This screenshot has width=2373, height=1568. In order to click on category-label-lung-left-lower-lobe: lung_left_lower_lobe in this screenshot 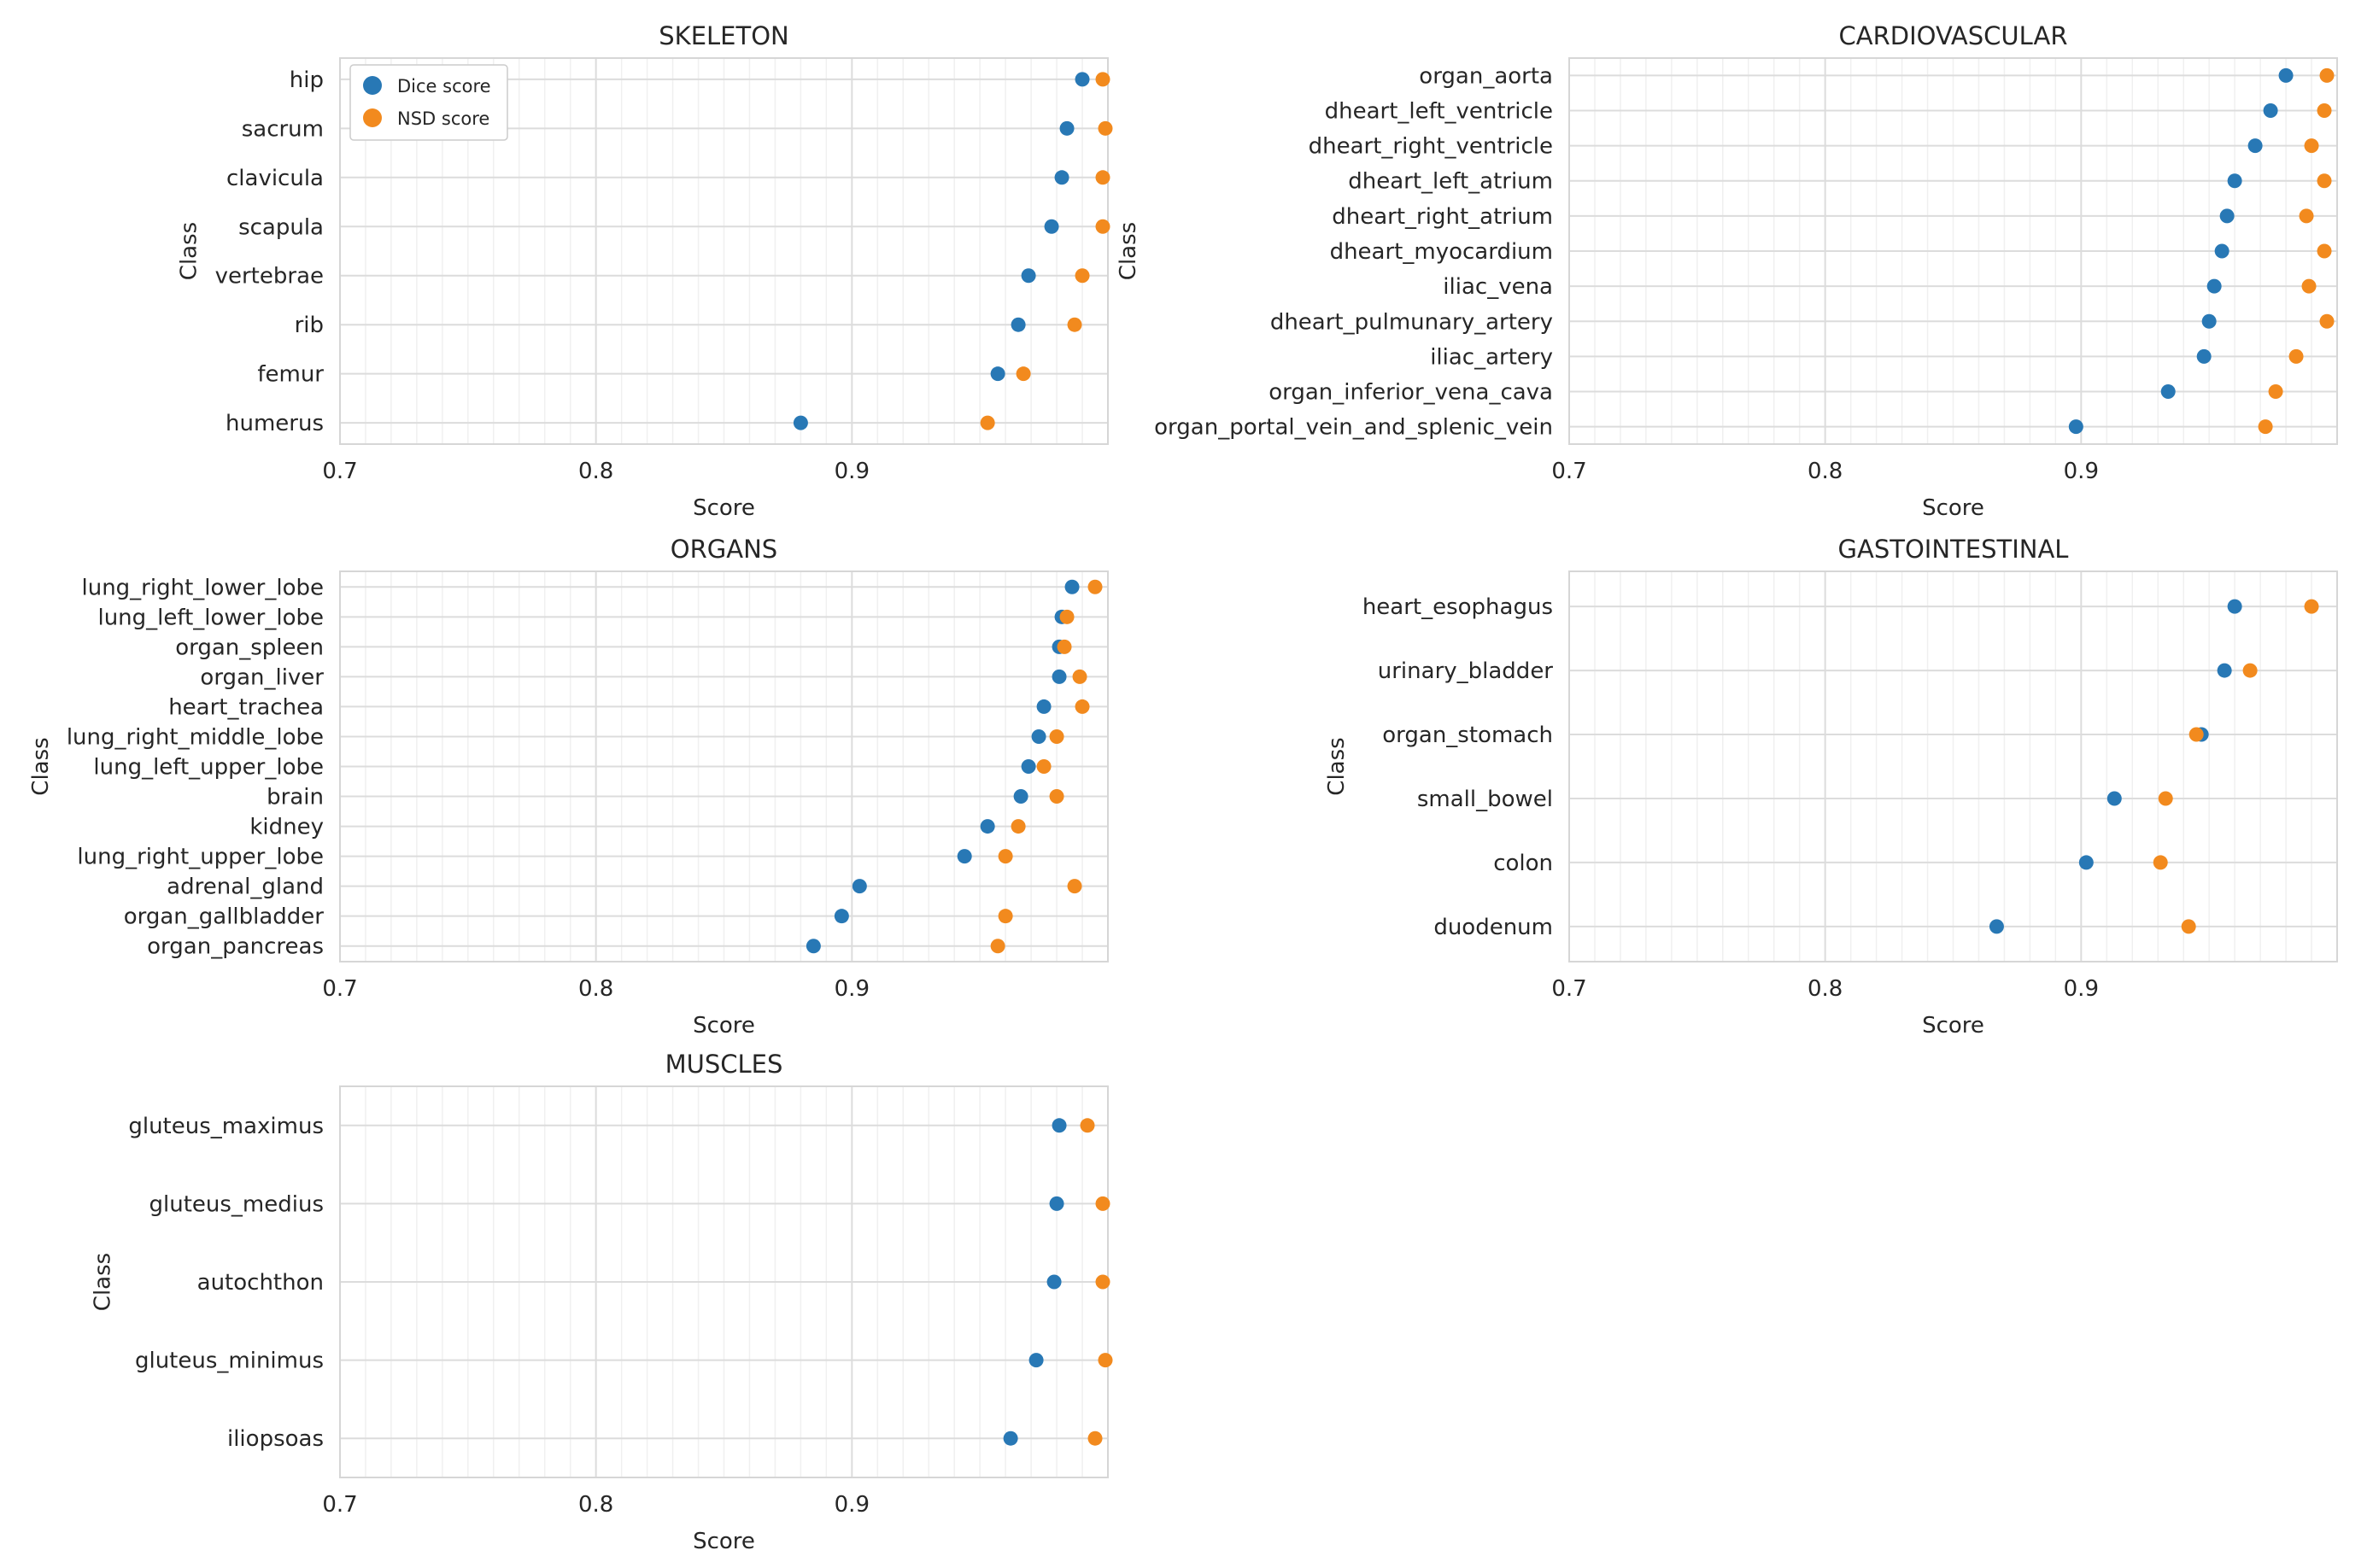, I will do `click(210, 617)`.